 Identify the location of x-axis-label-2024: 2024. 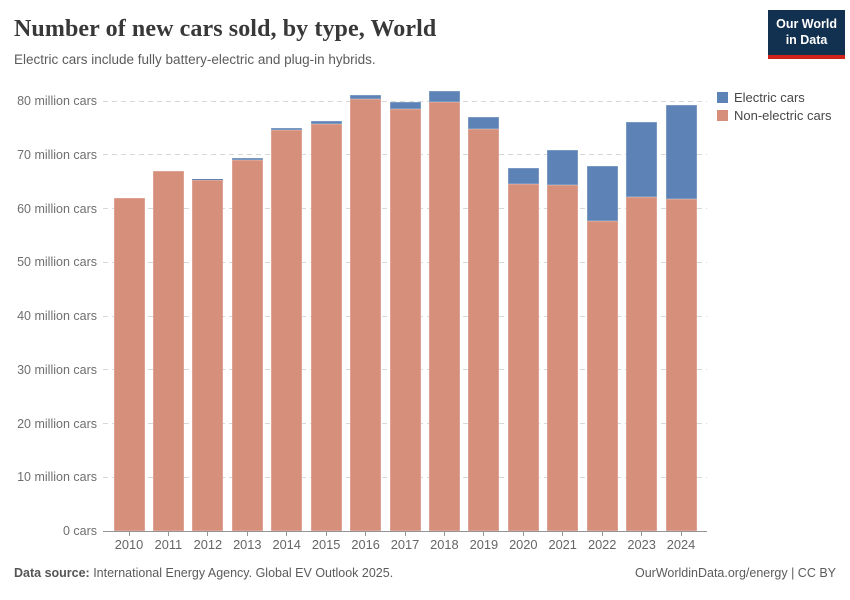
(681, 544).